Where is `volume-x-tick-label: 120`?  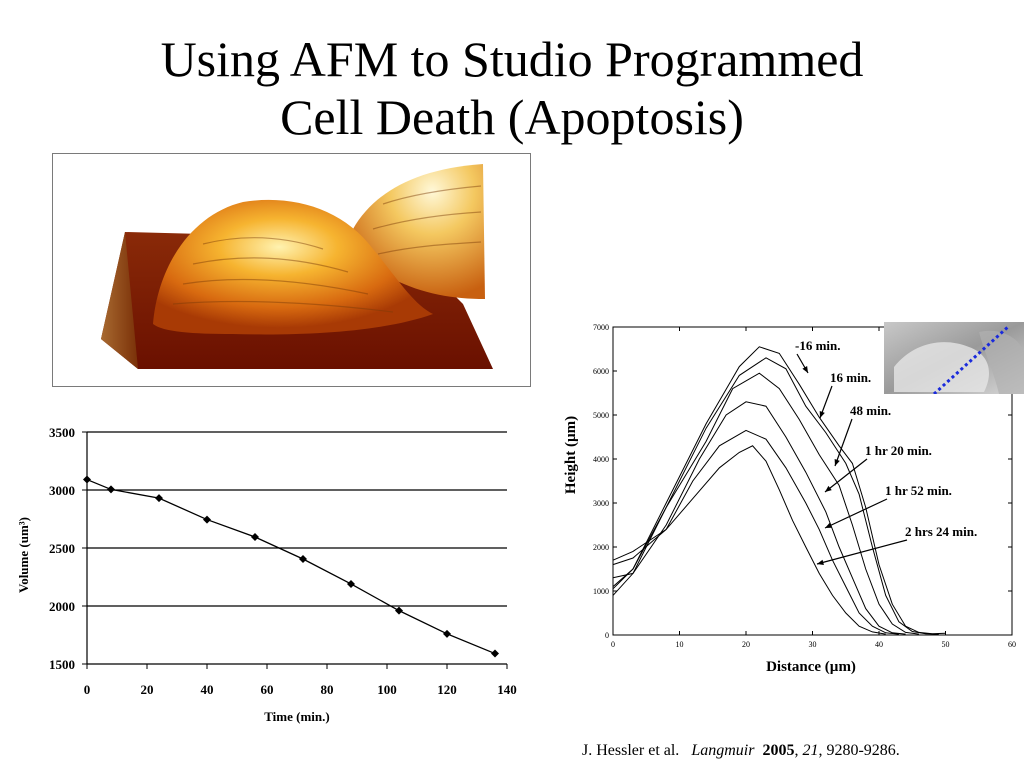
volume-x-tick-label: 120 is located at coordinates (447, 689).